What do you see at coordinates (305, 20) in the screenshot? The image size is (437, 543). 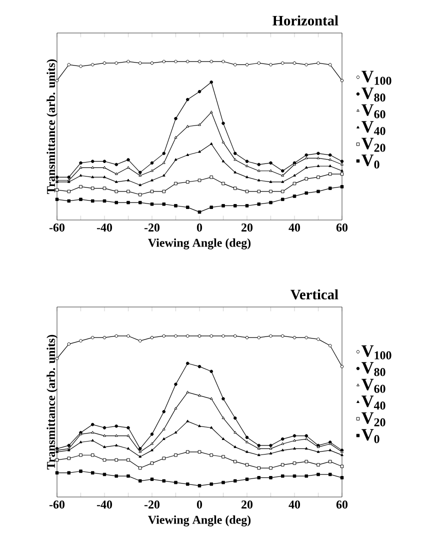 I see `chart-title: Horizontal` at bounding box center [305, 20].